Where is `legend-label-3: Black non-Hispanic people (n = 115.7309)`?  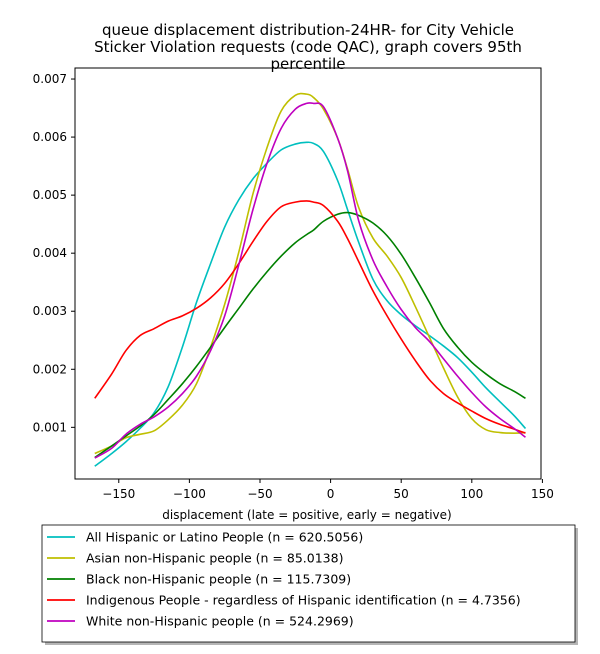
legend-label-3: Black non-Hispanic people (n = 115.7309) is located at coordinates (218, 579).